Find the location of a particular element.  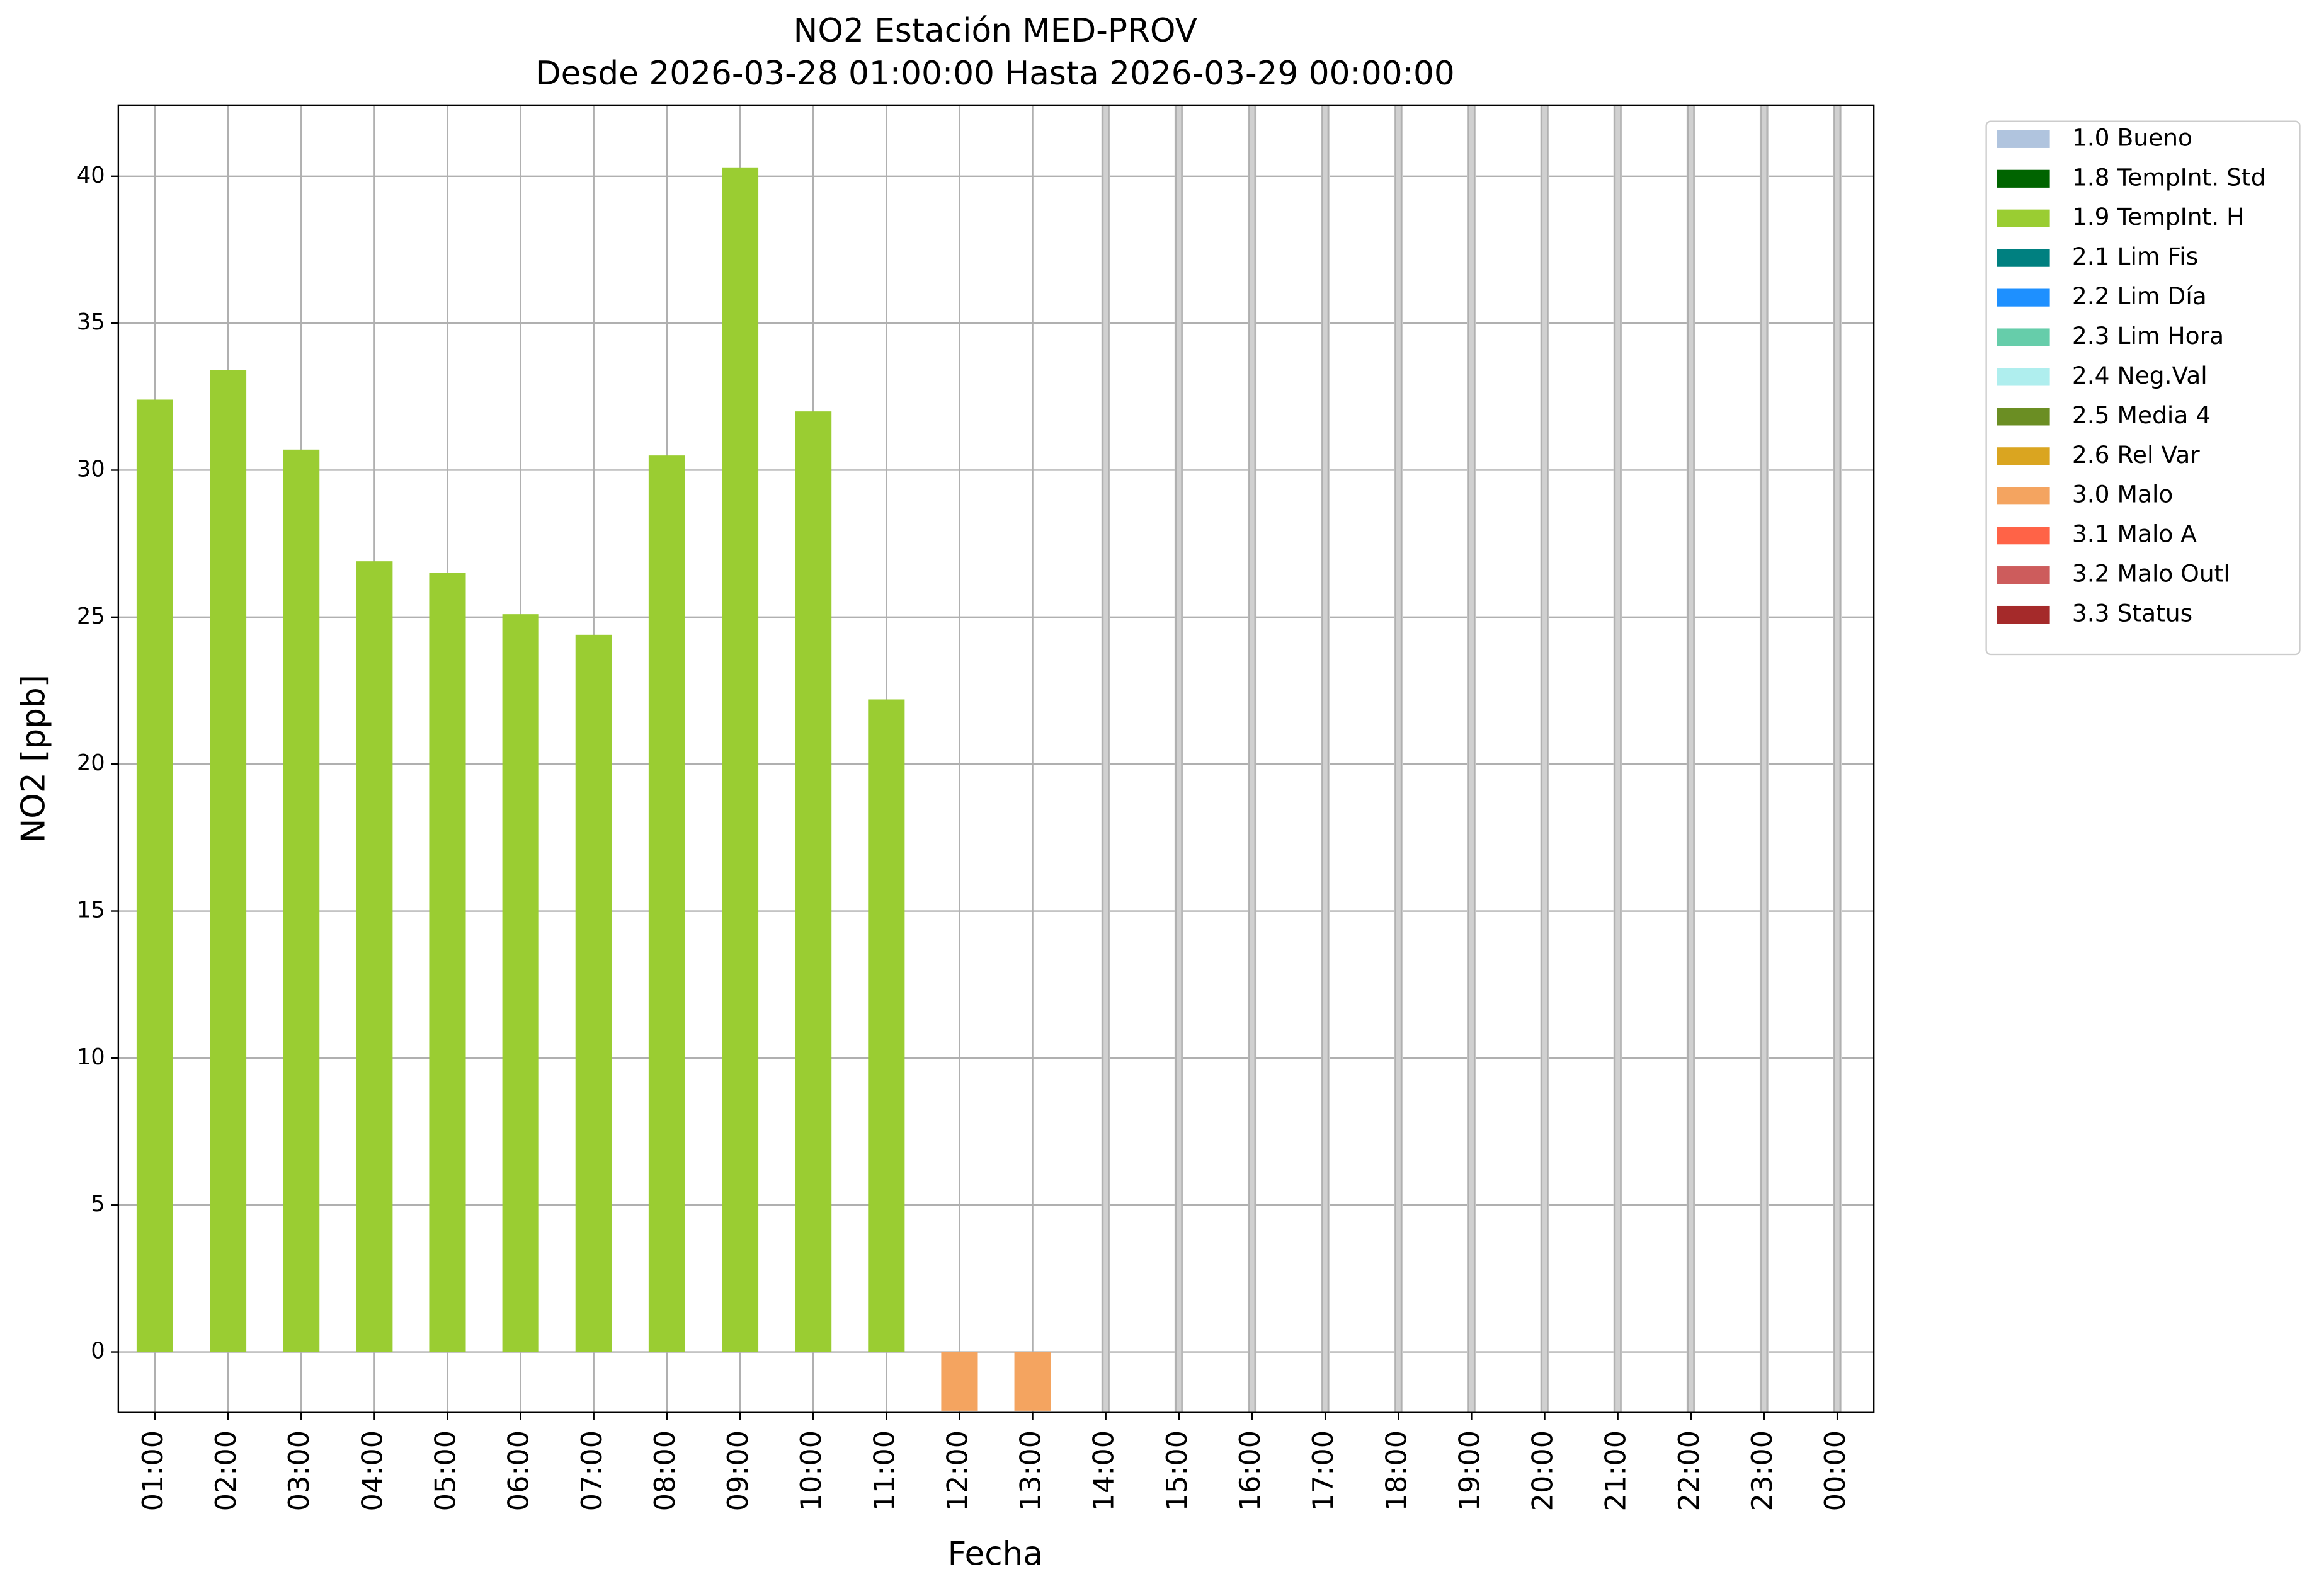

legend-label: 2.2 Lim Día is located at coordinates (2139, 296).